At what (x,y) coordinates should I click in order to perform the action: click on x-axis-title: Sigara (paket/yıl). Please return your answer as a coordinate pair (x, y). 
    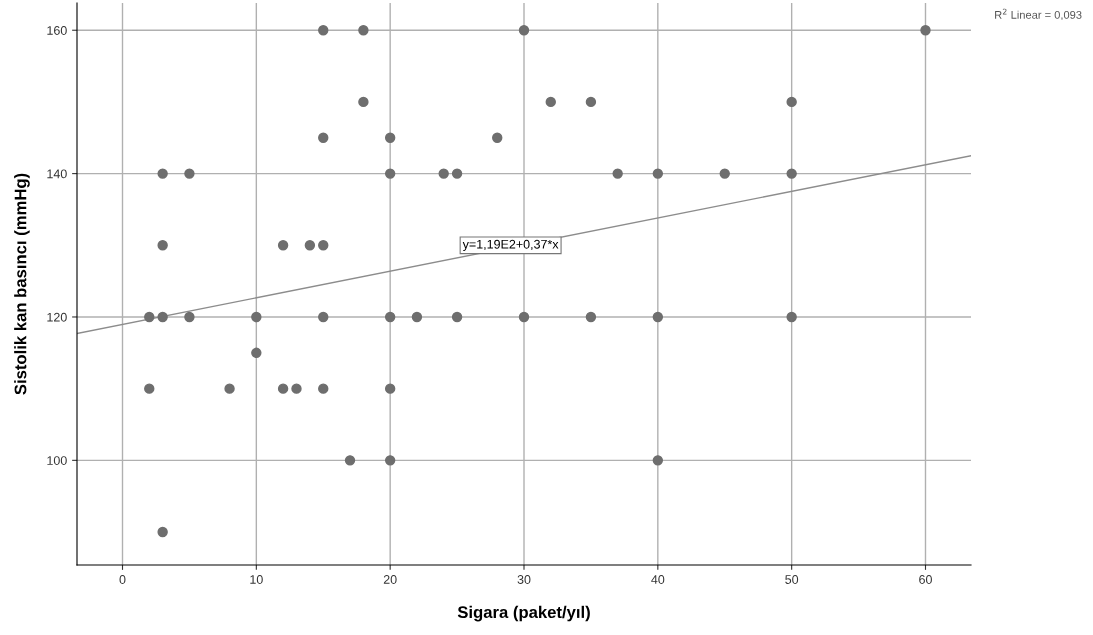
    Looking at the image, I should click on (523, 613).